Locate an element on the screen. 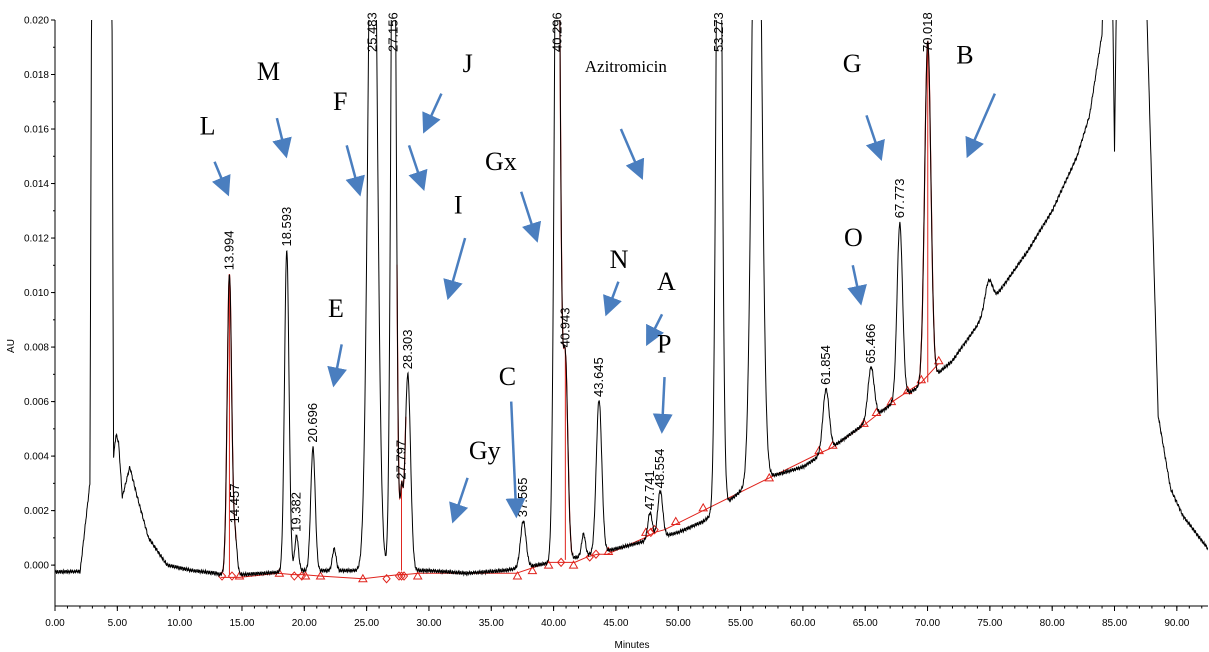 Image resolution: width=1209 pixels, height=652 pixels. x-tick-label: 40.00 is located at coordinates (553, 623).